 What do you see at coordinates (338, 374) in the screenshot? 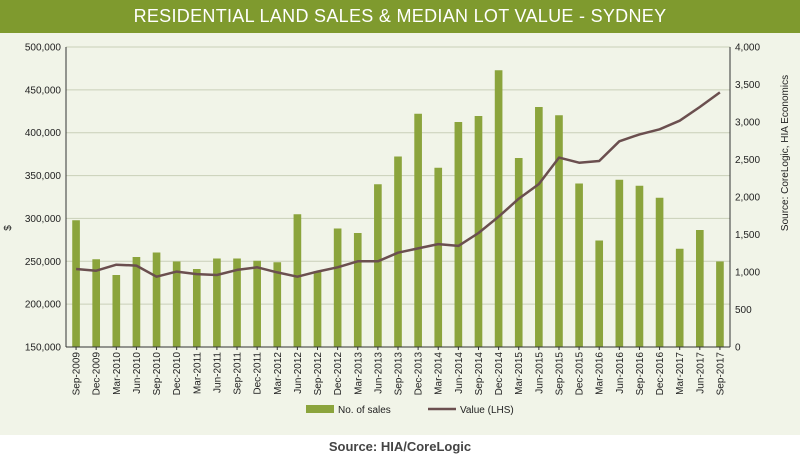
I see `x-tick-label: Dec-2012` at bounding box center [338, 374].